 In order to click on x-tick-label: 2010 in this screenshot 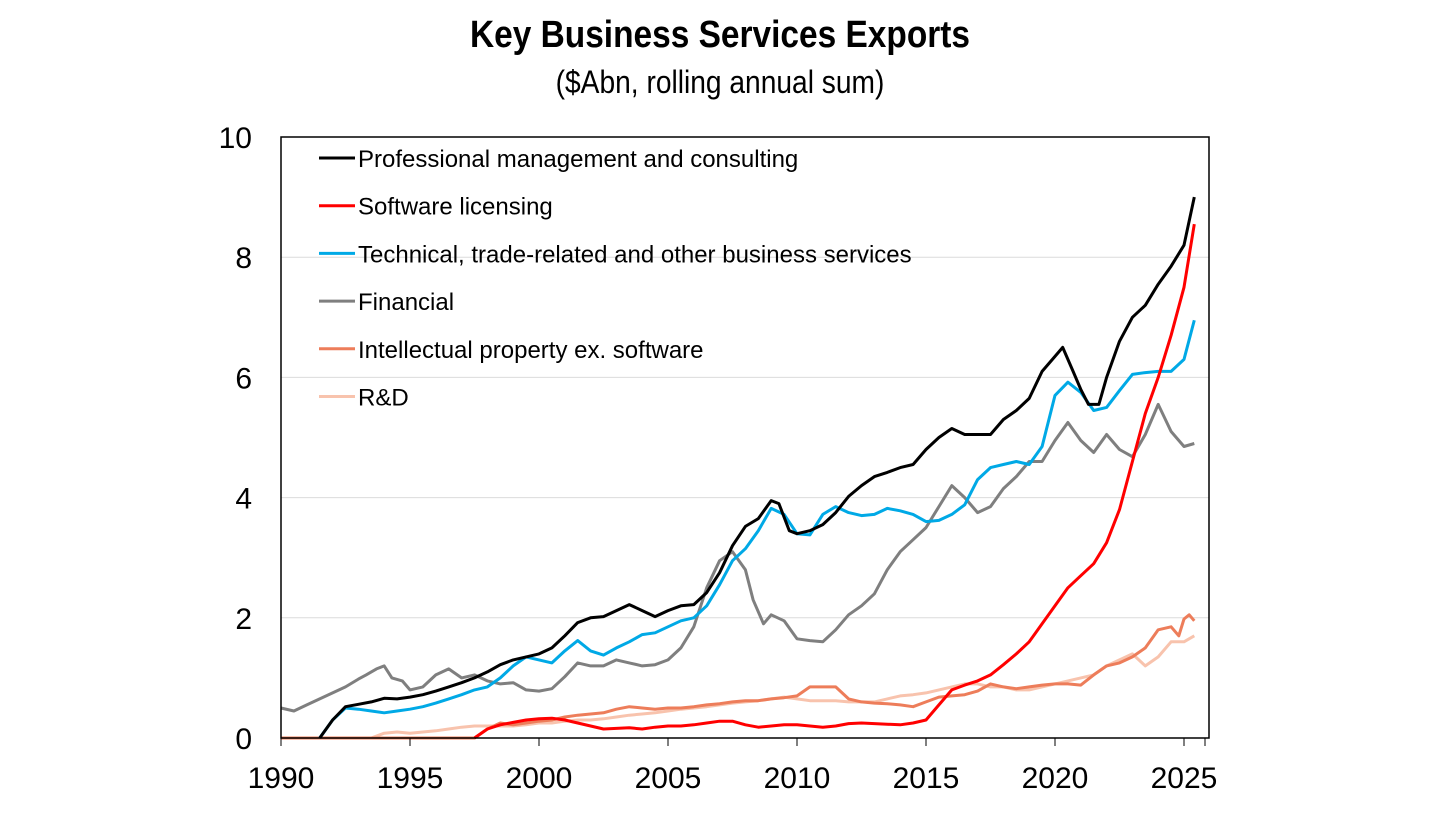, I will do `click(797, 778)`.